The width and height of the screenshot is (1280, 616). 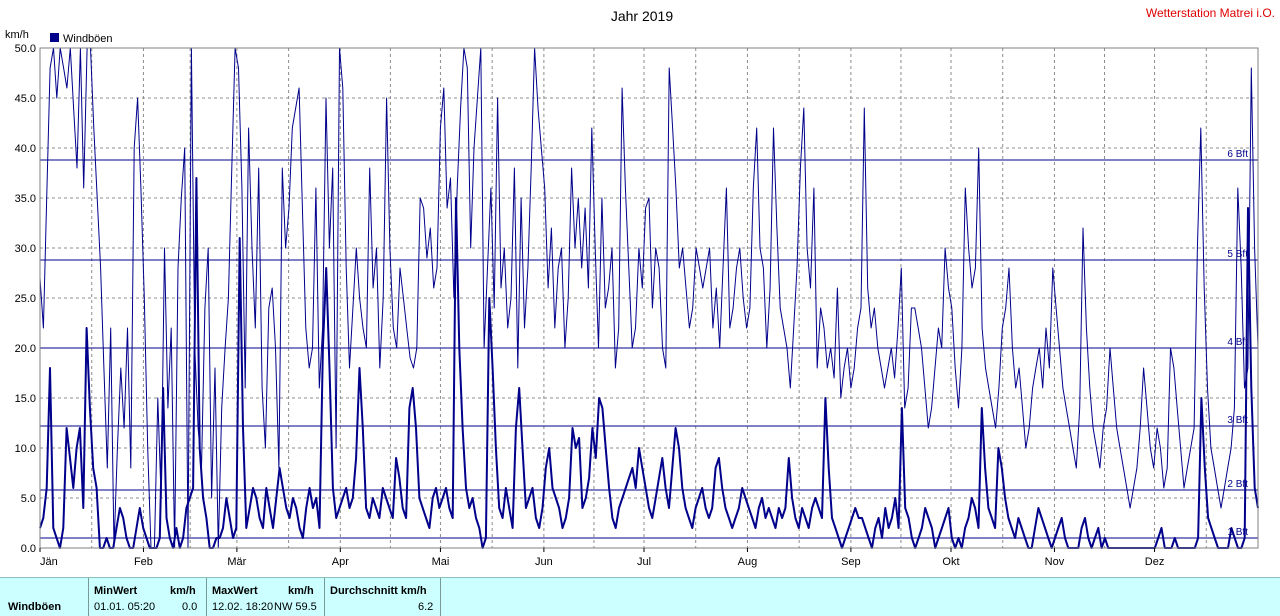 I want to click on avg-header: Durchschnitt km/h, so click(x=378, y=591).